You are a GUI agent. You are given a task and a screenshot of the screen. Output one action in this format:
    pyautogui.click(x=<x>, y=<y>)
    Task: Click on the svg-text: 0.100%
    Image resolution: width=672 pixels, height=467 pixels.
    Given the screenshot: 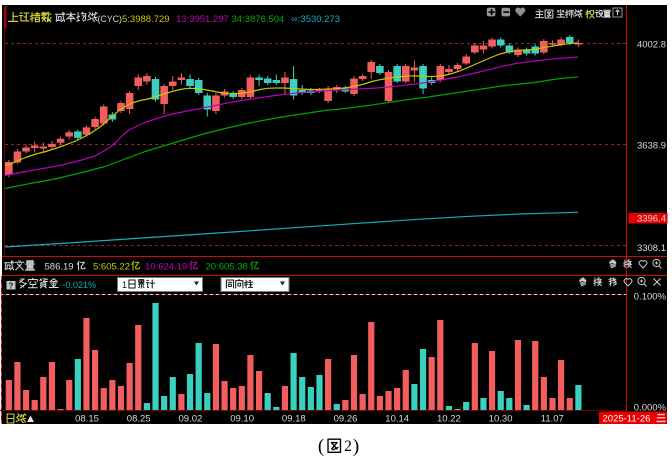 What is the action you would take?
    pyautogui.click(x=650, y=297)
    